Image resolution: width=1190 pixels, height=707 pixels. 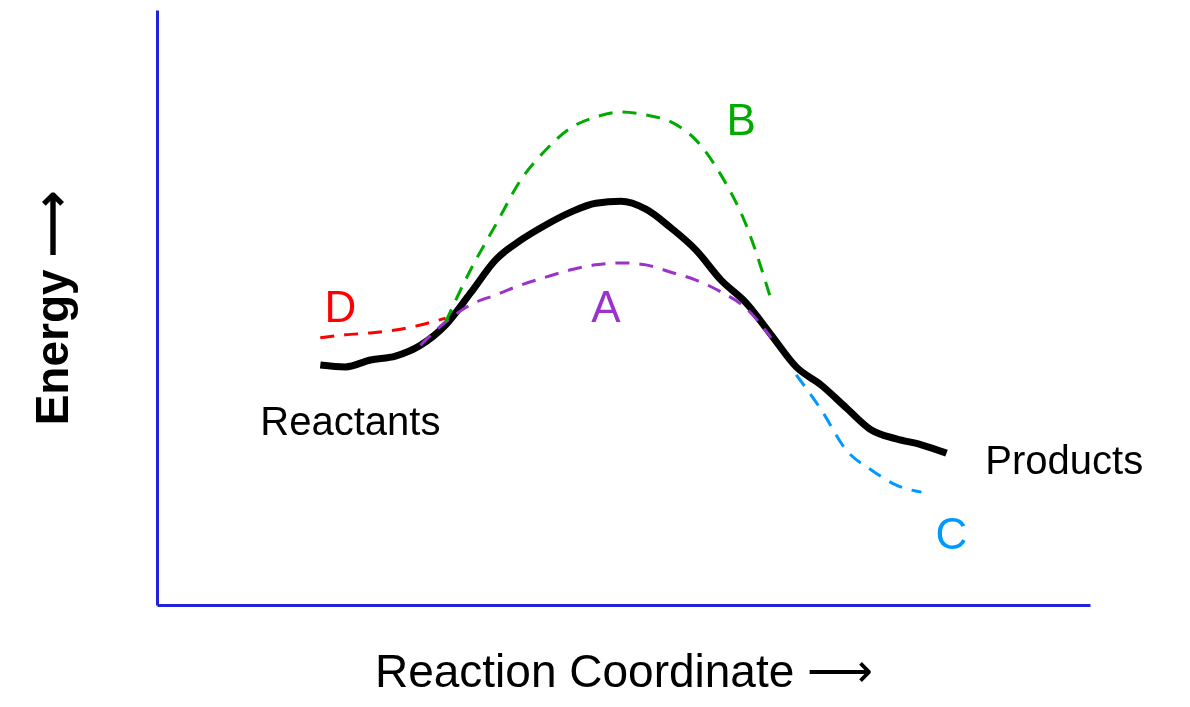 What do you see at coordinates (1064, 460) in the screenshot?
I see `annotation: Products` at bounding box center [1064, 460].